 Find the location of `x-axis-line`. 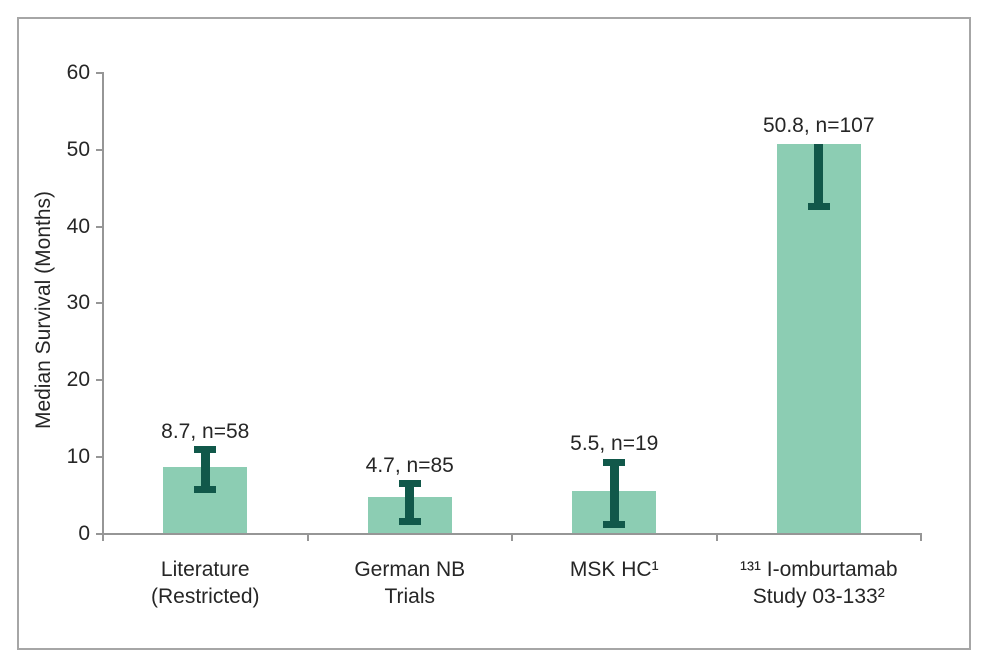

x-axis-line is located at coordinates (512, 534).